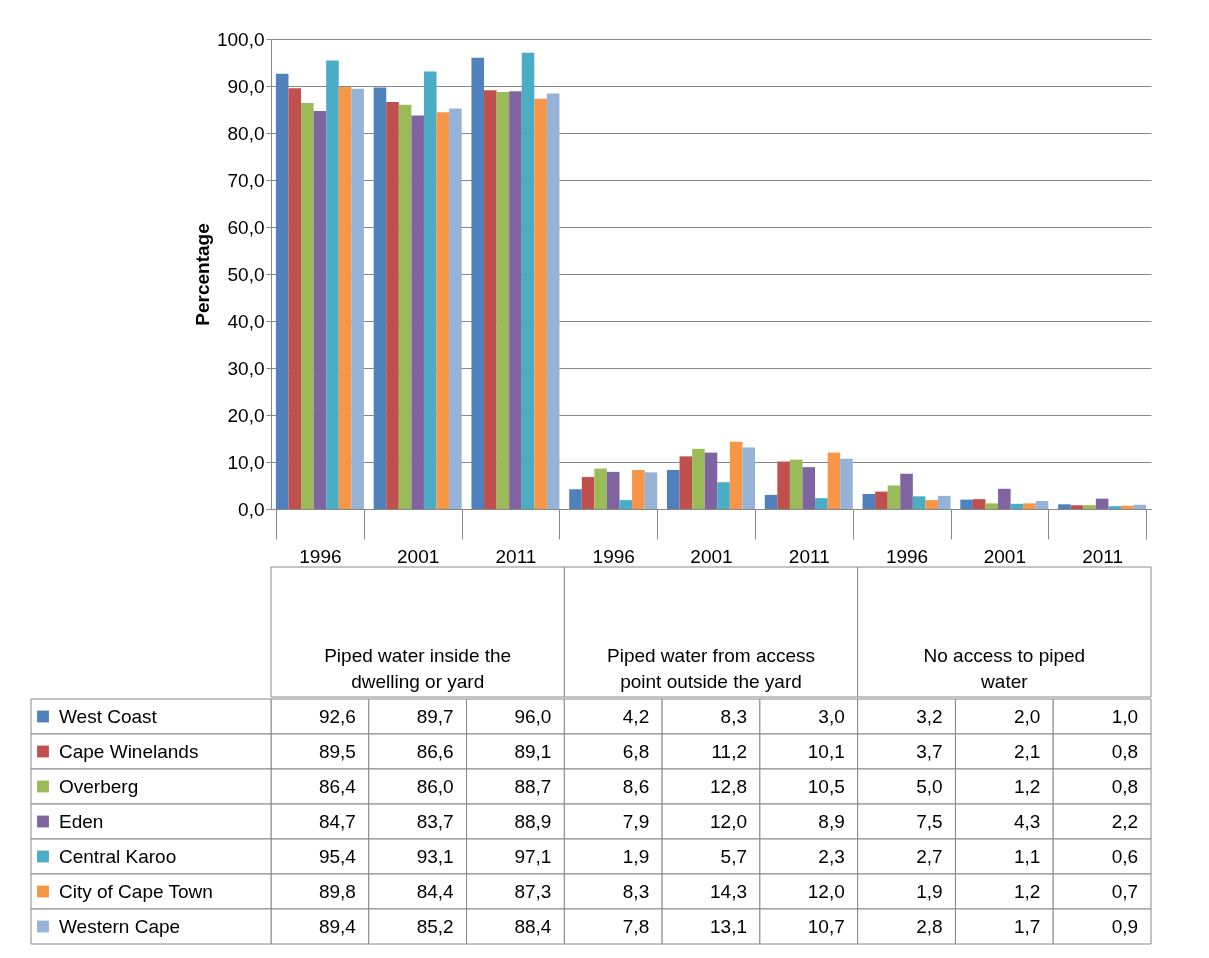 This screenshot has height=958, width=1209. Describe the element at coordinates (246, 415) in the screenshot. I see `y-tick-label: 20,0` at that location.